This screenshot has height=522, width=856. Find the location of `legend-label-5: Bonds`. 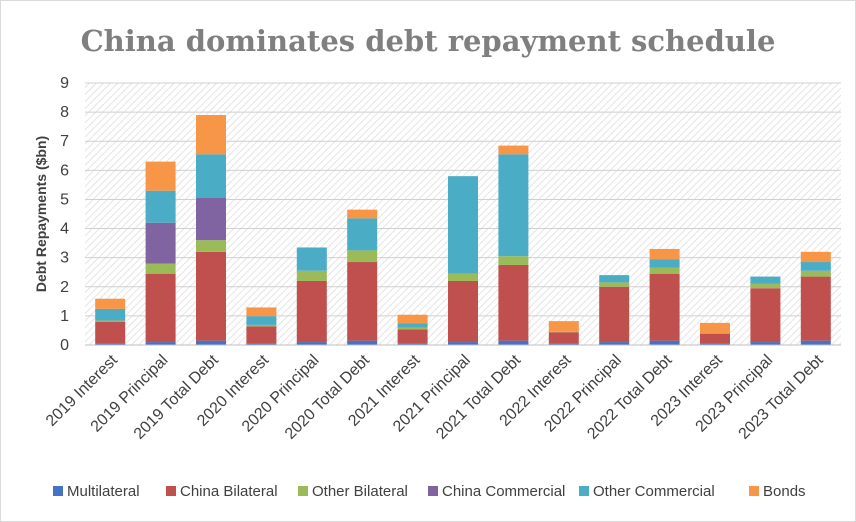

legend-label-5: Bonds is located at coordinates (784, 491).